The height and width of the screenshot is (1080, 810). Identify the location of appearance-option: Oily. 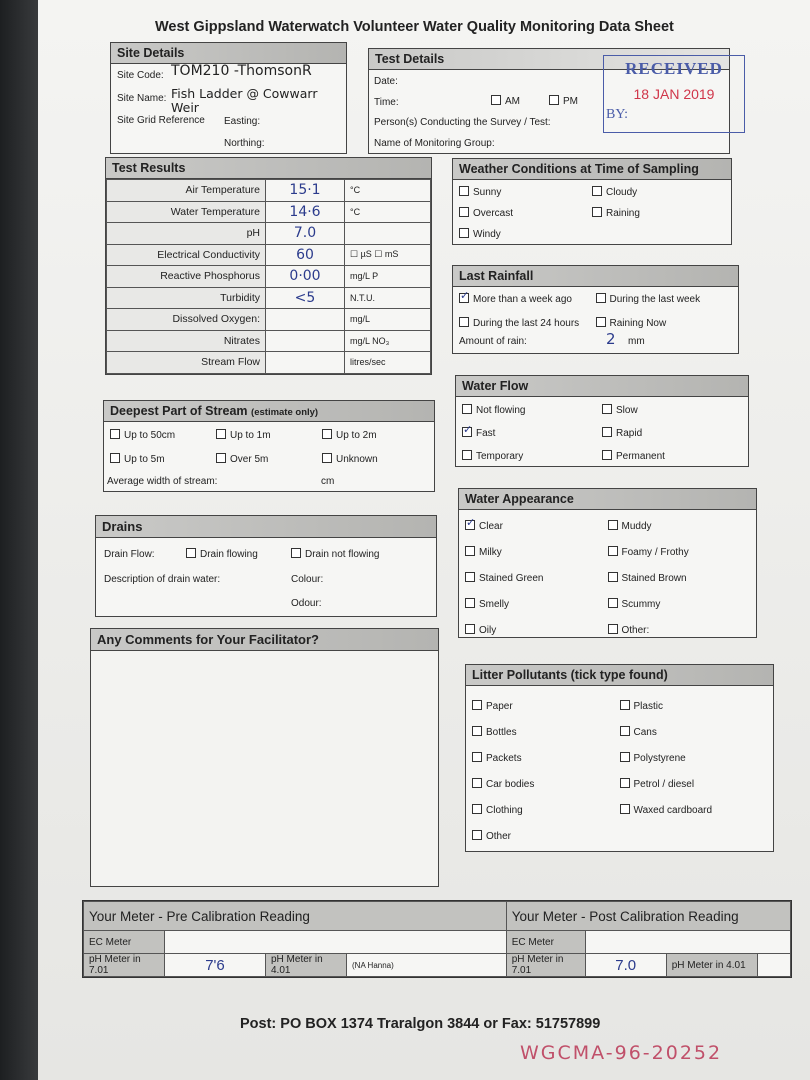
(536, 630).